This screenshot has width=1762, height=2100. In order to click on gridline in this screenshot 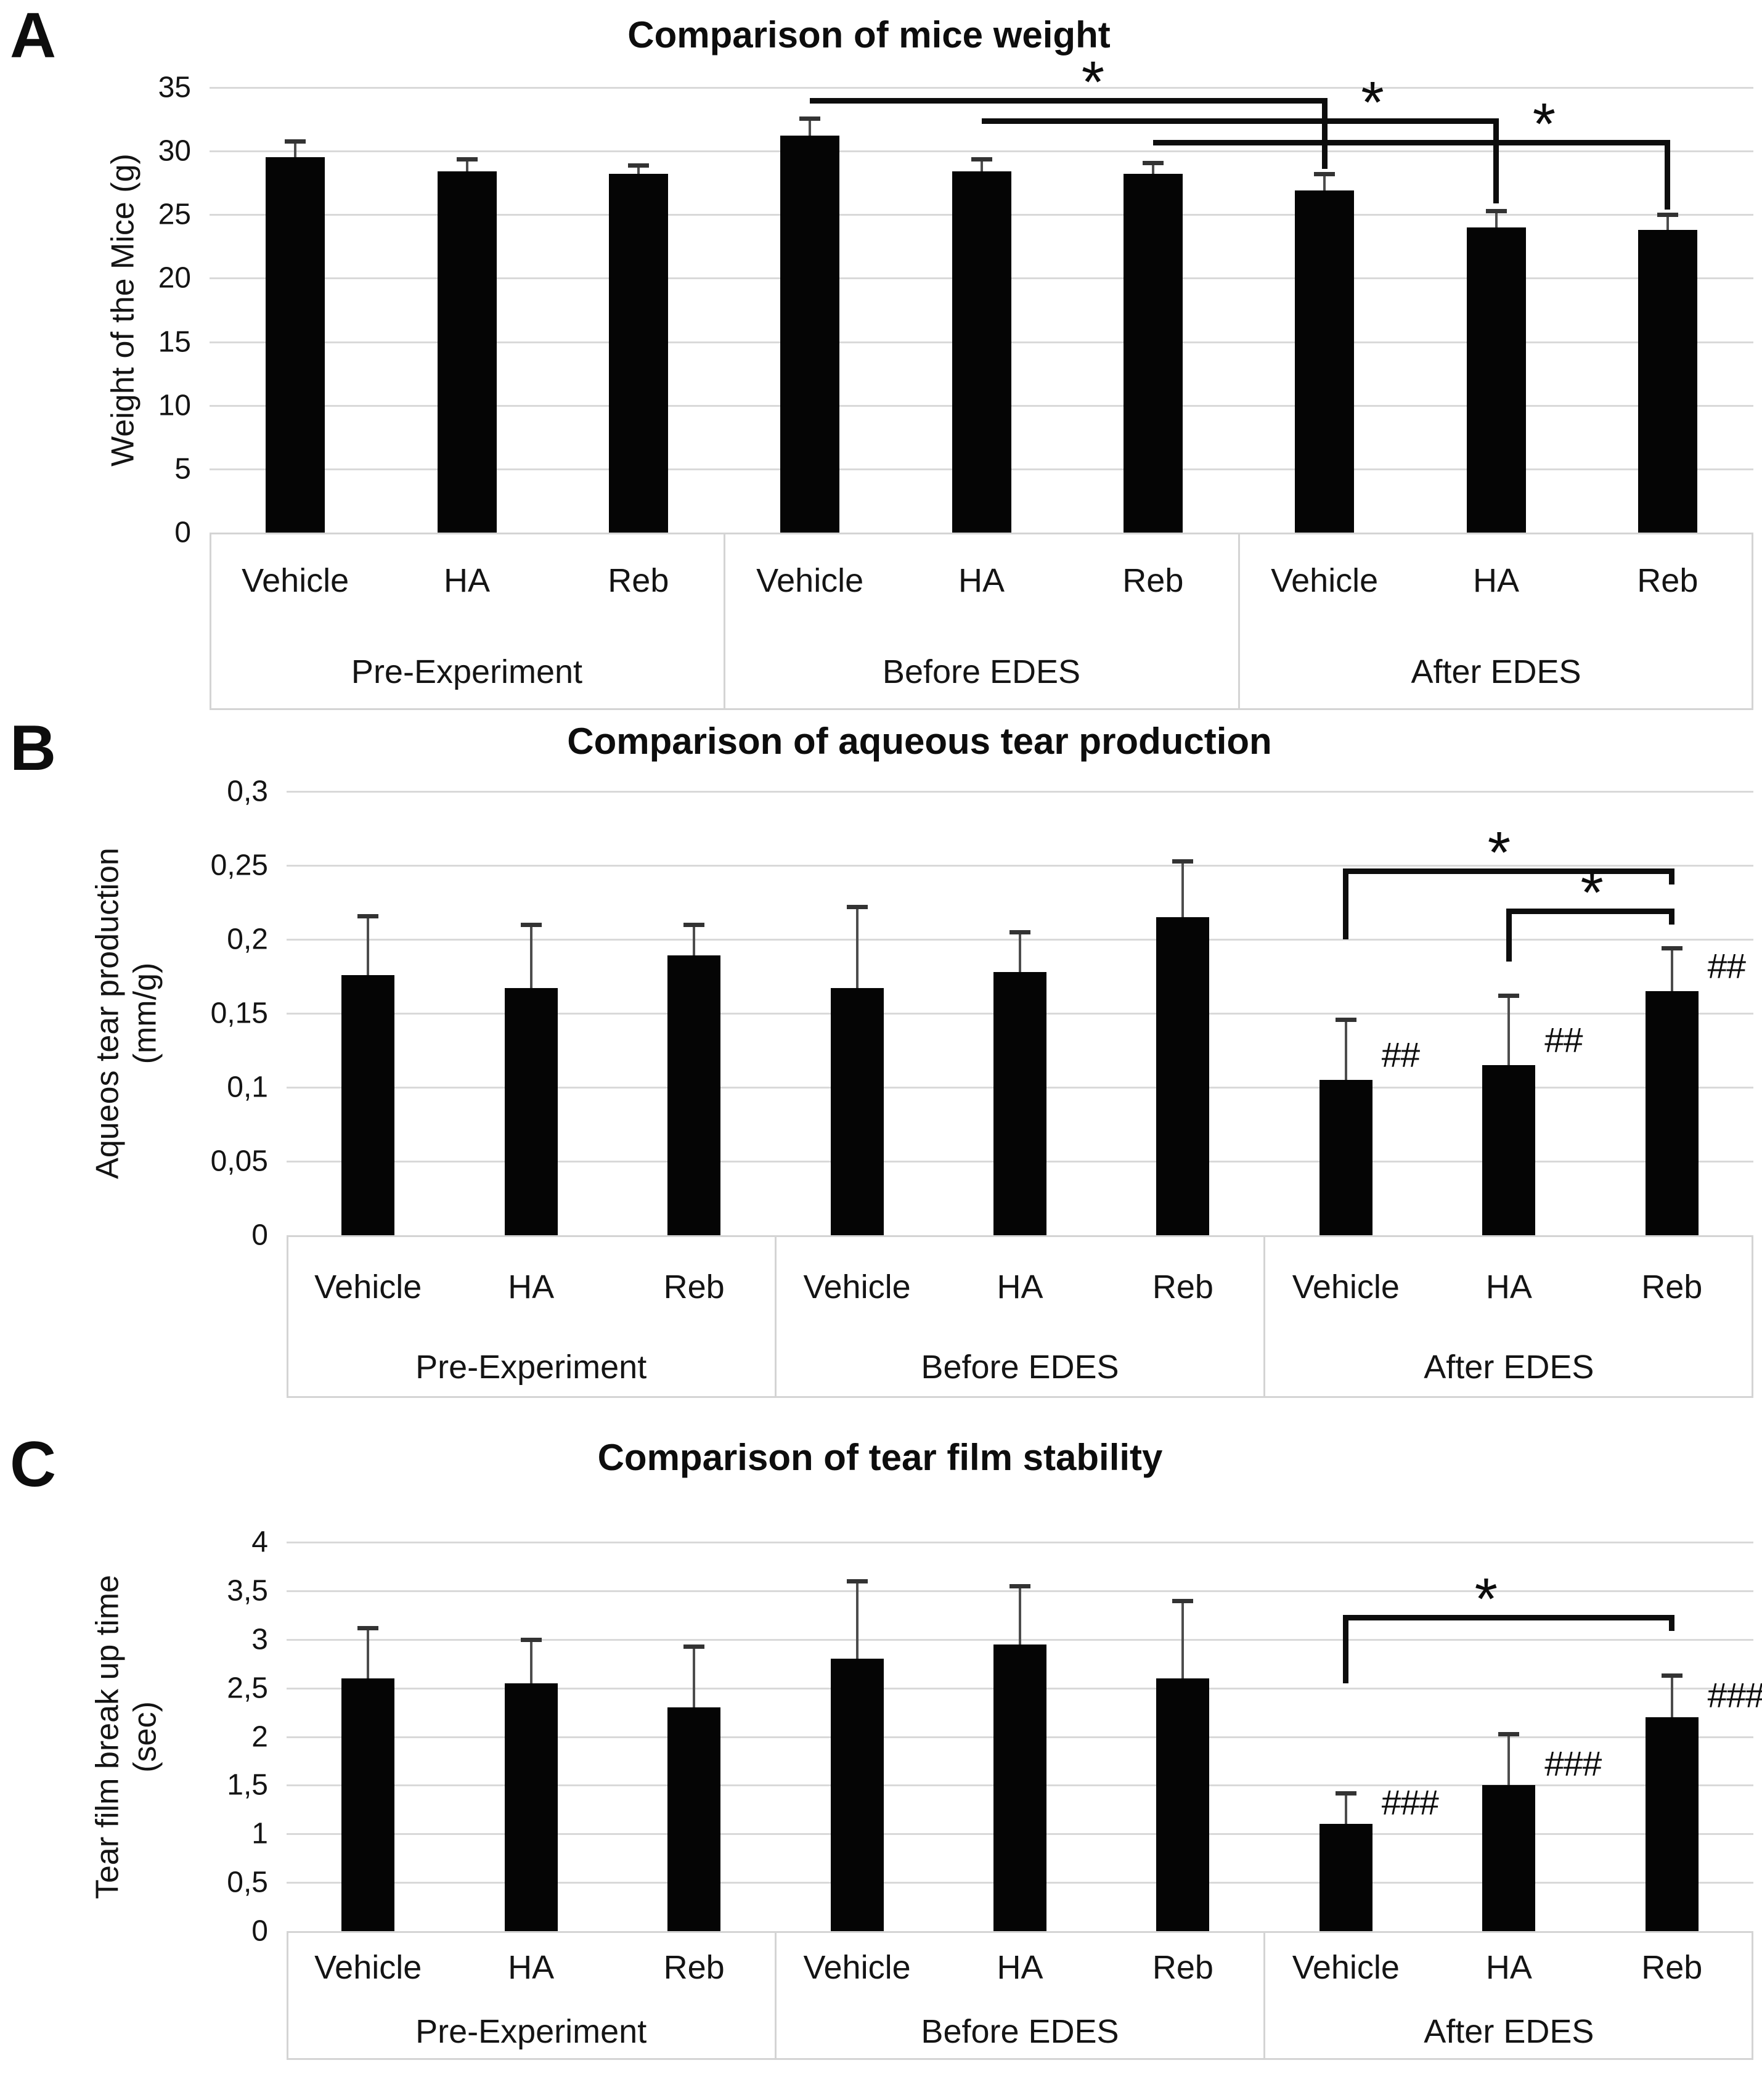, I will do `click(981, 151)`.